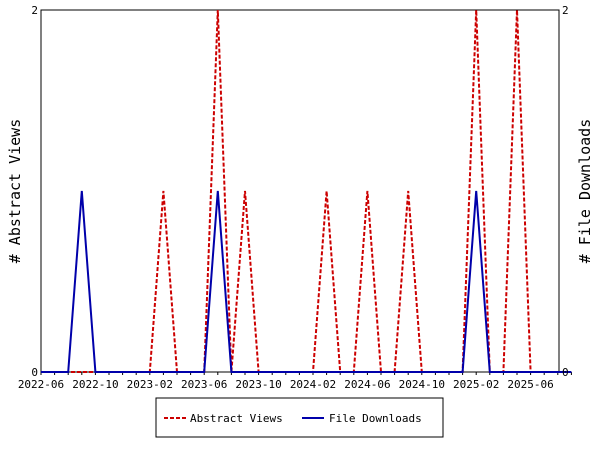 Image resolution: width=600 pixels, height=450 pixels. Describe the element at coordinates (204, 384) in the screenshot. I see `x-tick-label: 2023-06` at that location.